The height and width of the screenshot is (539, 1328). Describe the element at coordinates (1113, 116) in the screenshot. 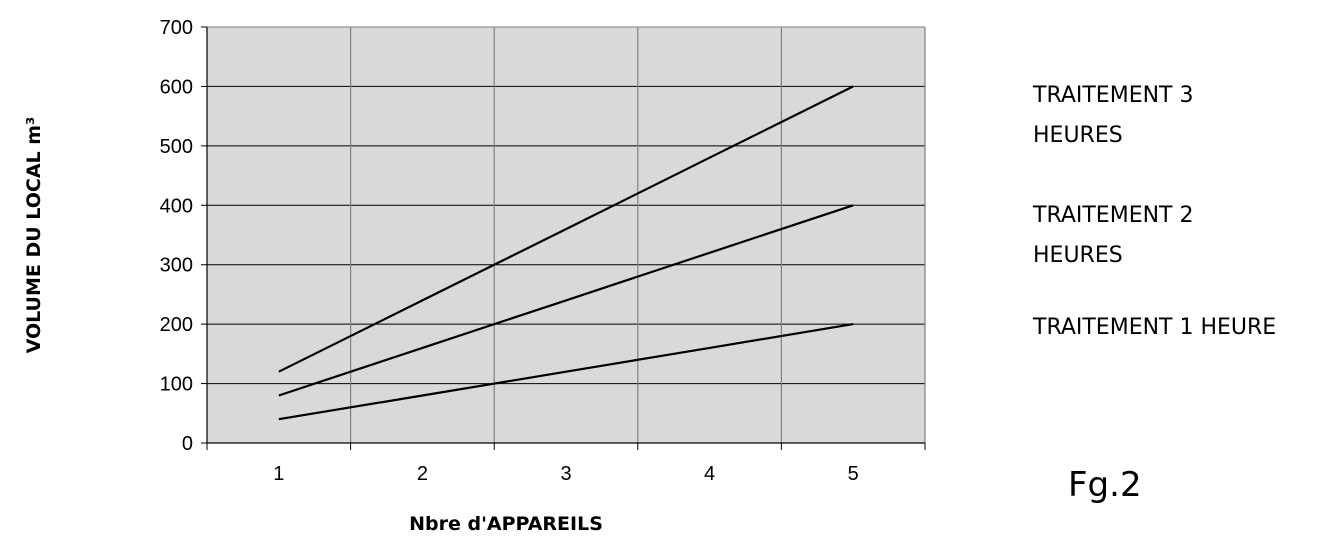

I see `legend-entry: TRAITEMENT 3 HEURES` at that location.